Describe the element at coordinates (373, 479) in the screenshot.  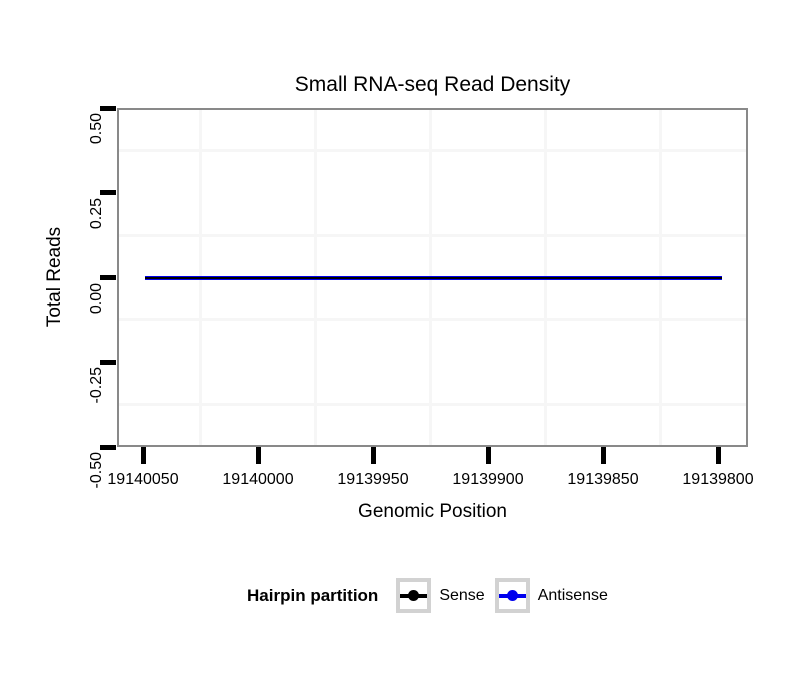
I see `x-tick-label: 19139950` at that location.